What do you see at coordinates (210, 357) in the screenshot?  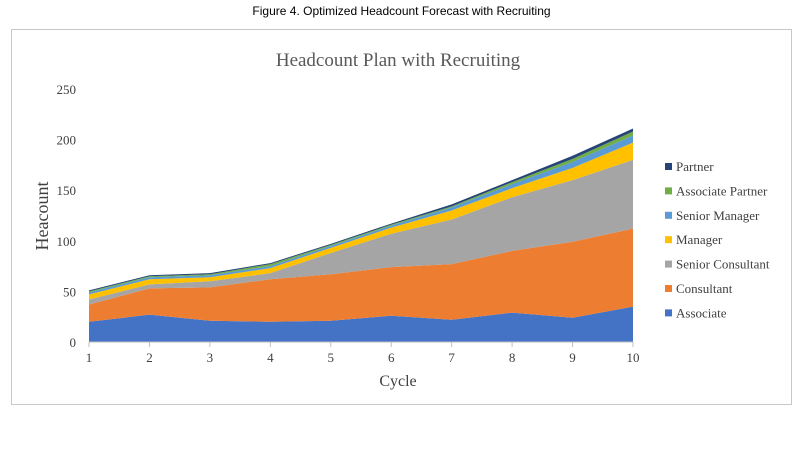 I see `x-tick-label: 3` at bounding box center [210, 357].